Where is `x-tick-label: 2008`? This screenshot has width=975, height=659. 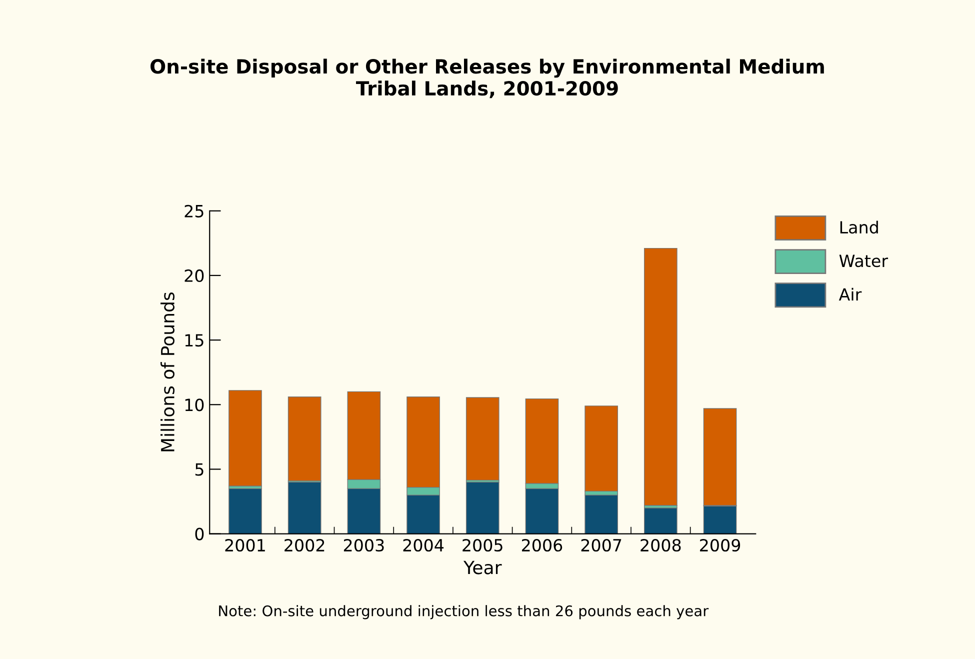
x-tick-label: 2008 is located at coordinates (660, 545).